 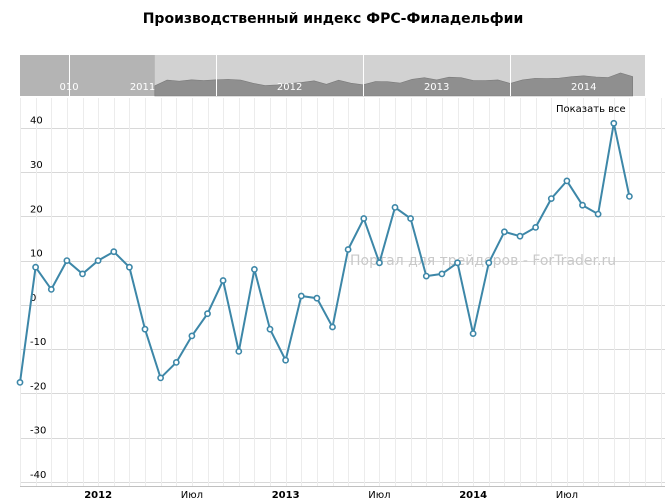 What do you see at coordinates (286, 495) in the screenshot?
I see `x-tick-label: 2013` at bounding box center [286, 495].